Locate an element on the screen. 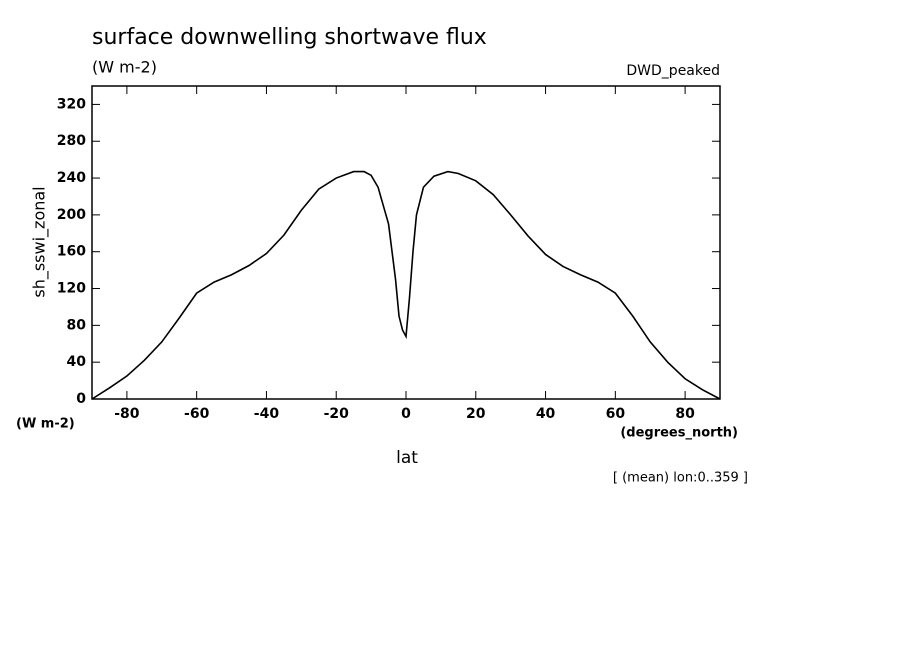 Image resolution: width=904 pixels, height=654 pixels. x-tick-label: -60 is located at coordinates (197, 414).